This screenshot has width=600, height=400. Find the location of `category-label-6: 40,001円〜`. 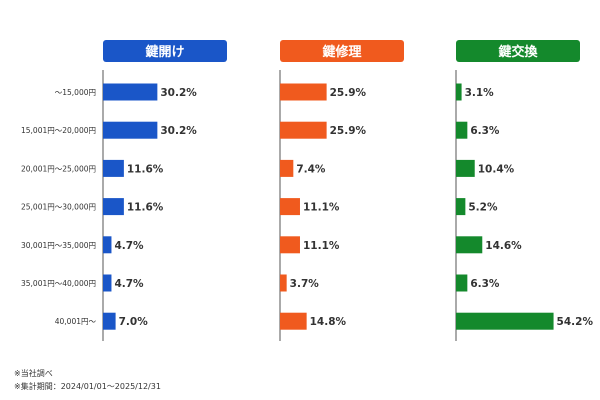

category-label-6: 40,001円〜 is located at coordinates (76, 321).